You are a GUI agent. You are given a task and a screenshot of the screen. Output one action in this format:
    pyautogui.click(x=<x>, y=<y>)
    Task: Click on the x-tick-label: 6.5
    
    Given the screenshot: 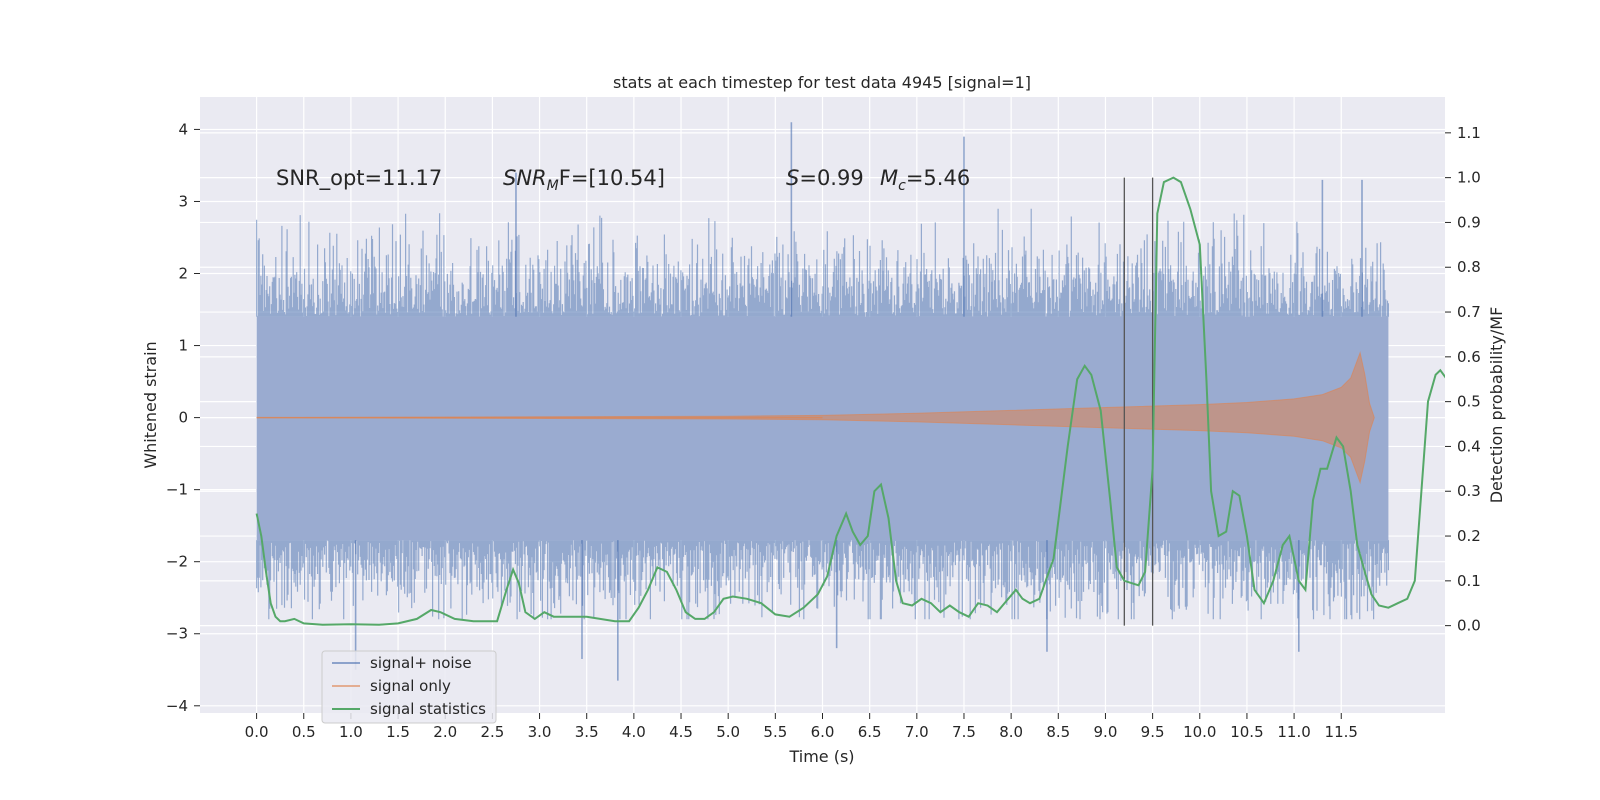 What is the action you would take?
    pyautogui.click(x=870, y=732)
    